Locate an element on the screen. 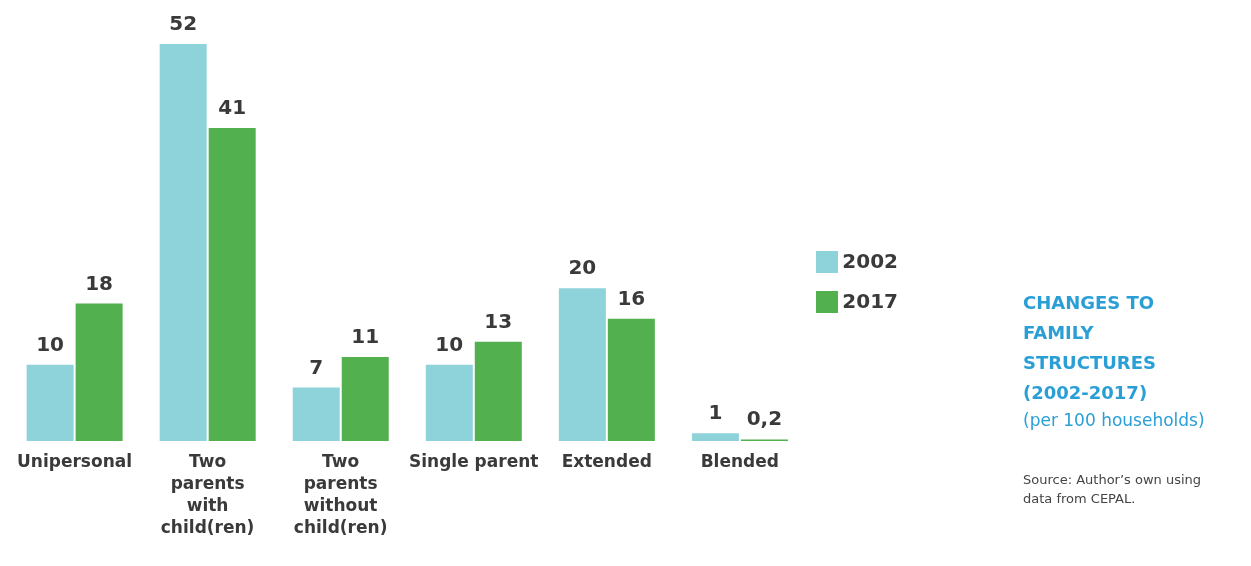 The height and width of the screenshot is (566, 1251). data-label: 1 is located at coordinates (715, 412).